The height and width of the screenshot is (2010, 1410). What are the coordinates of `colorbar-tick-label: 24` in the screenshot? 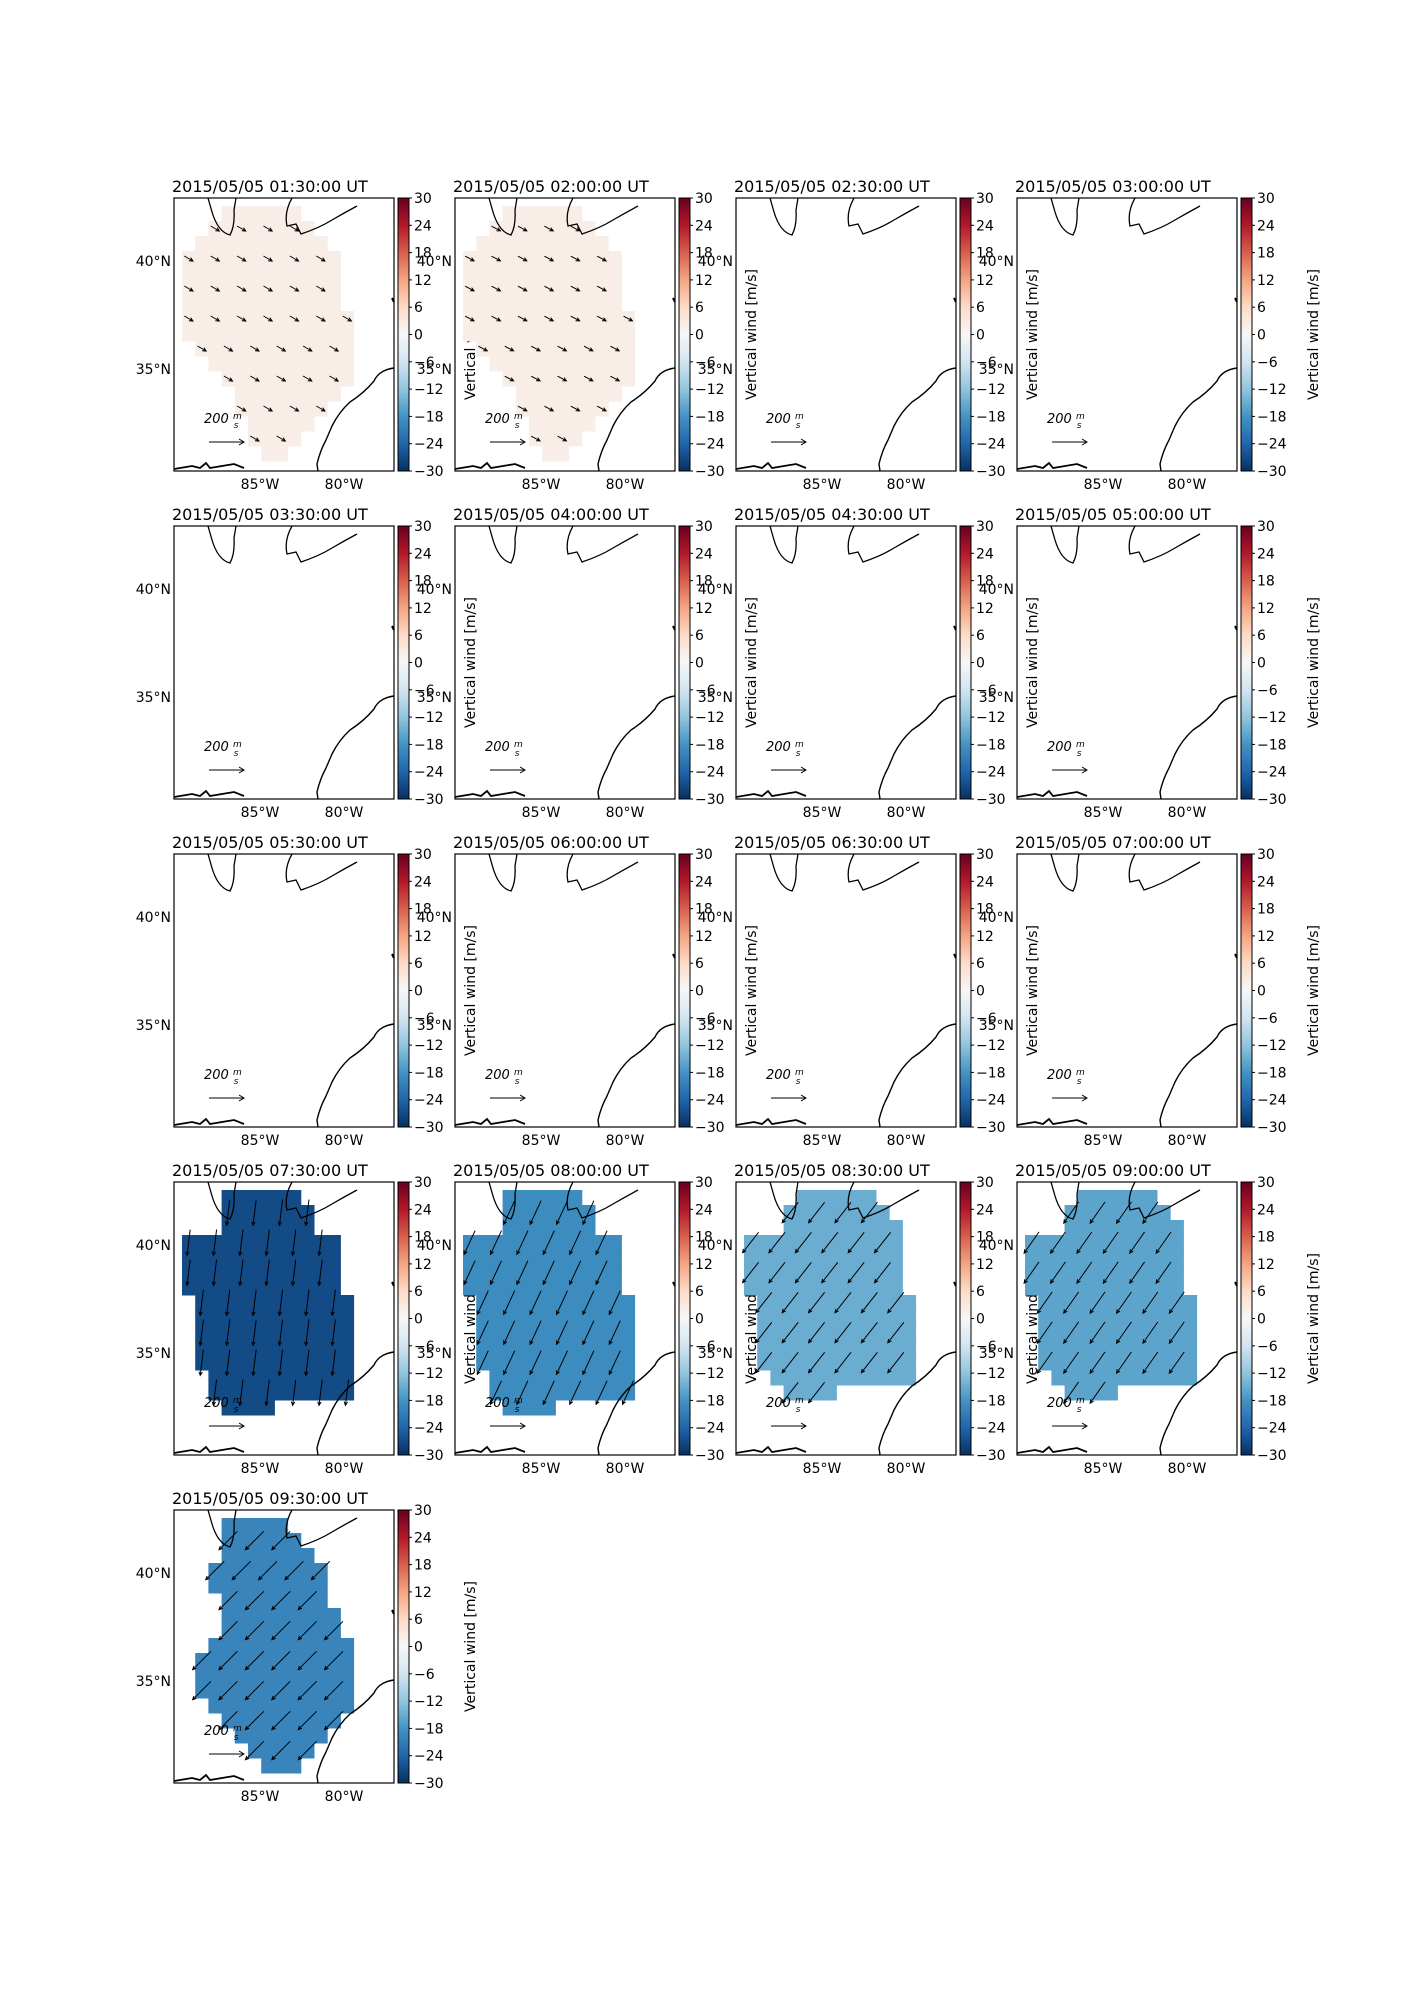 It's located at (423, 1210).